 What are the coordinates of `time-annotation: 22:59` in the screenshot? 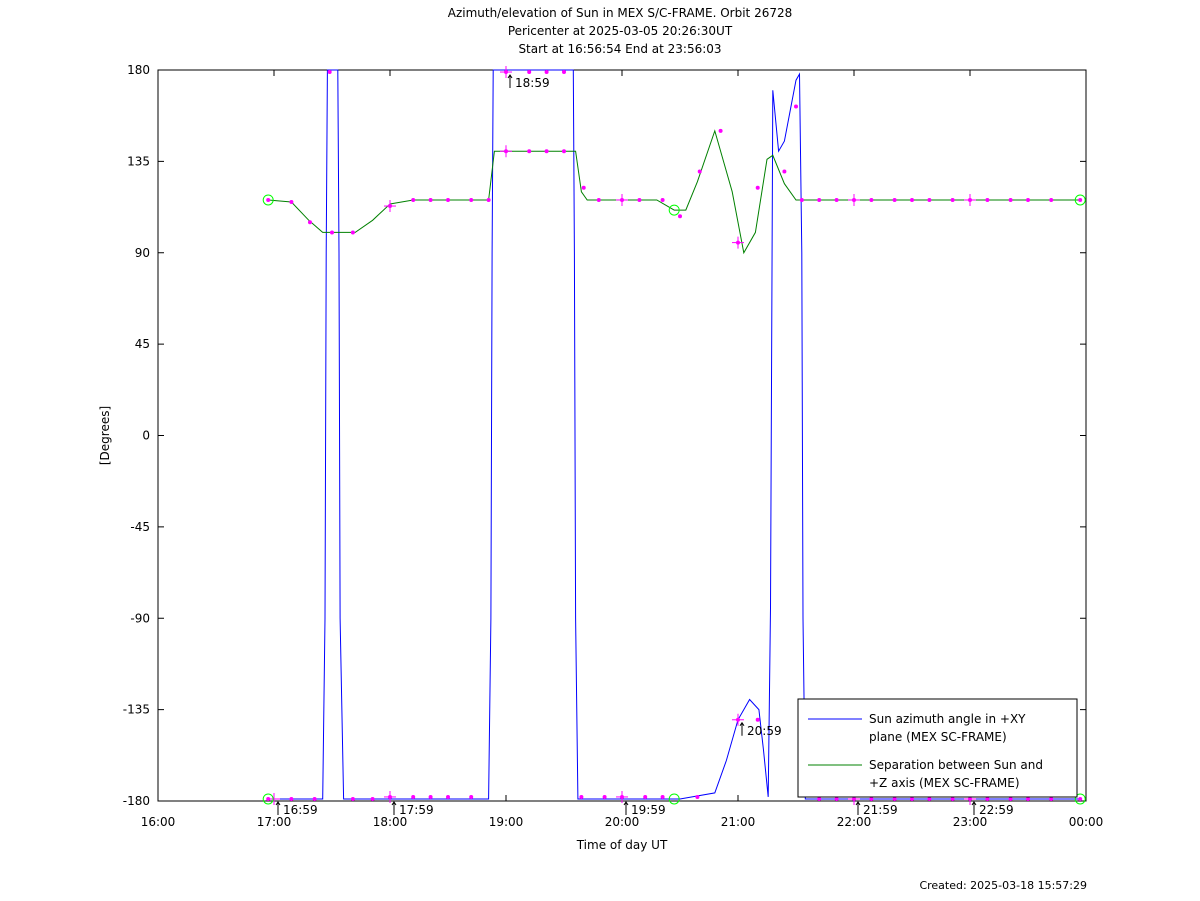 It's located at (992, 809).